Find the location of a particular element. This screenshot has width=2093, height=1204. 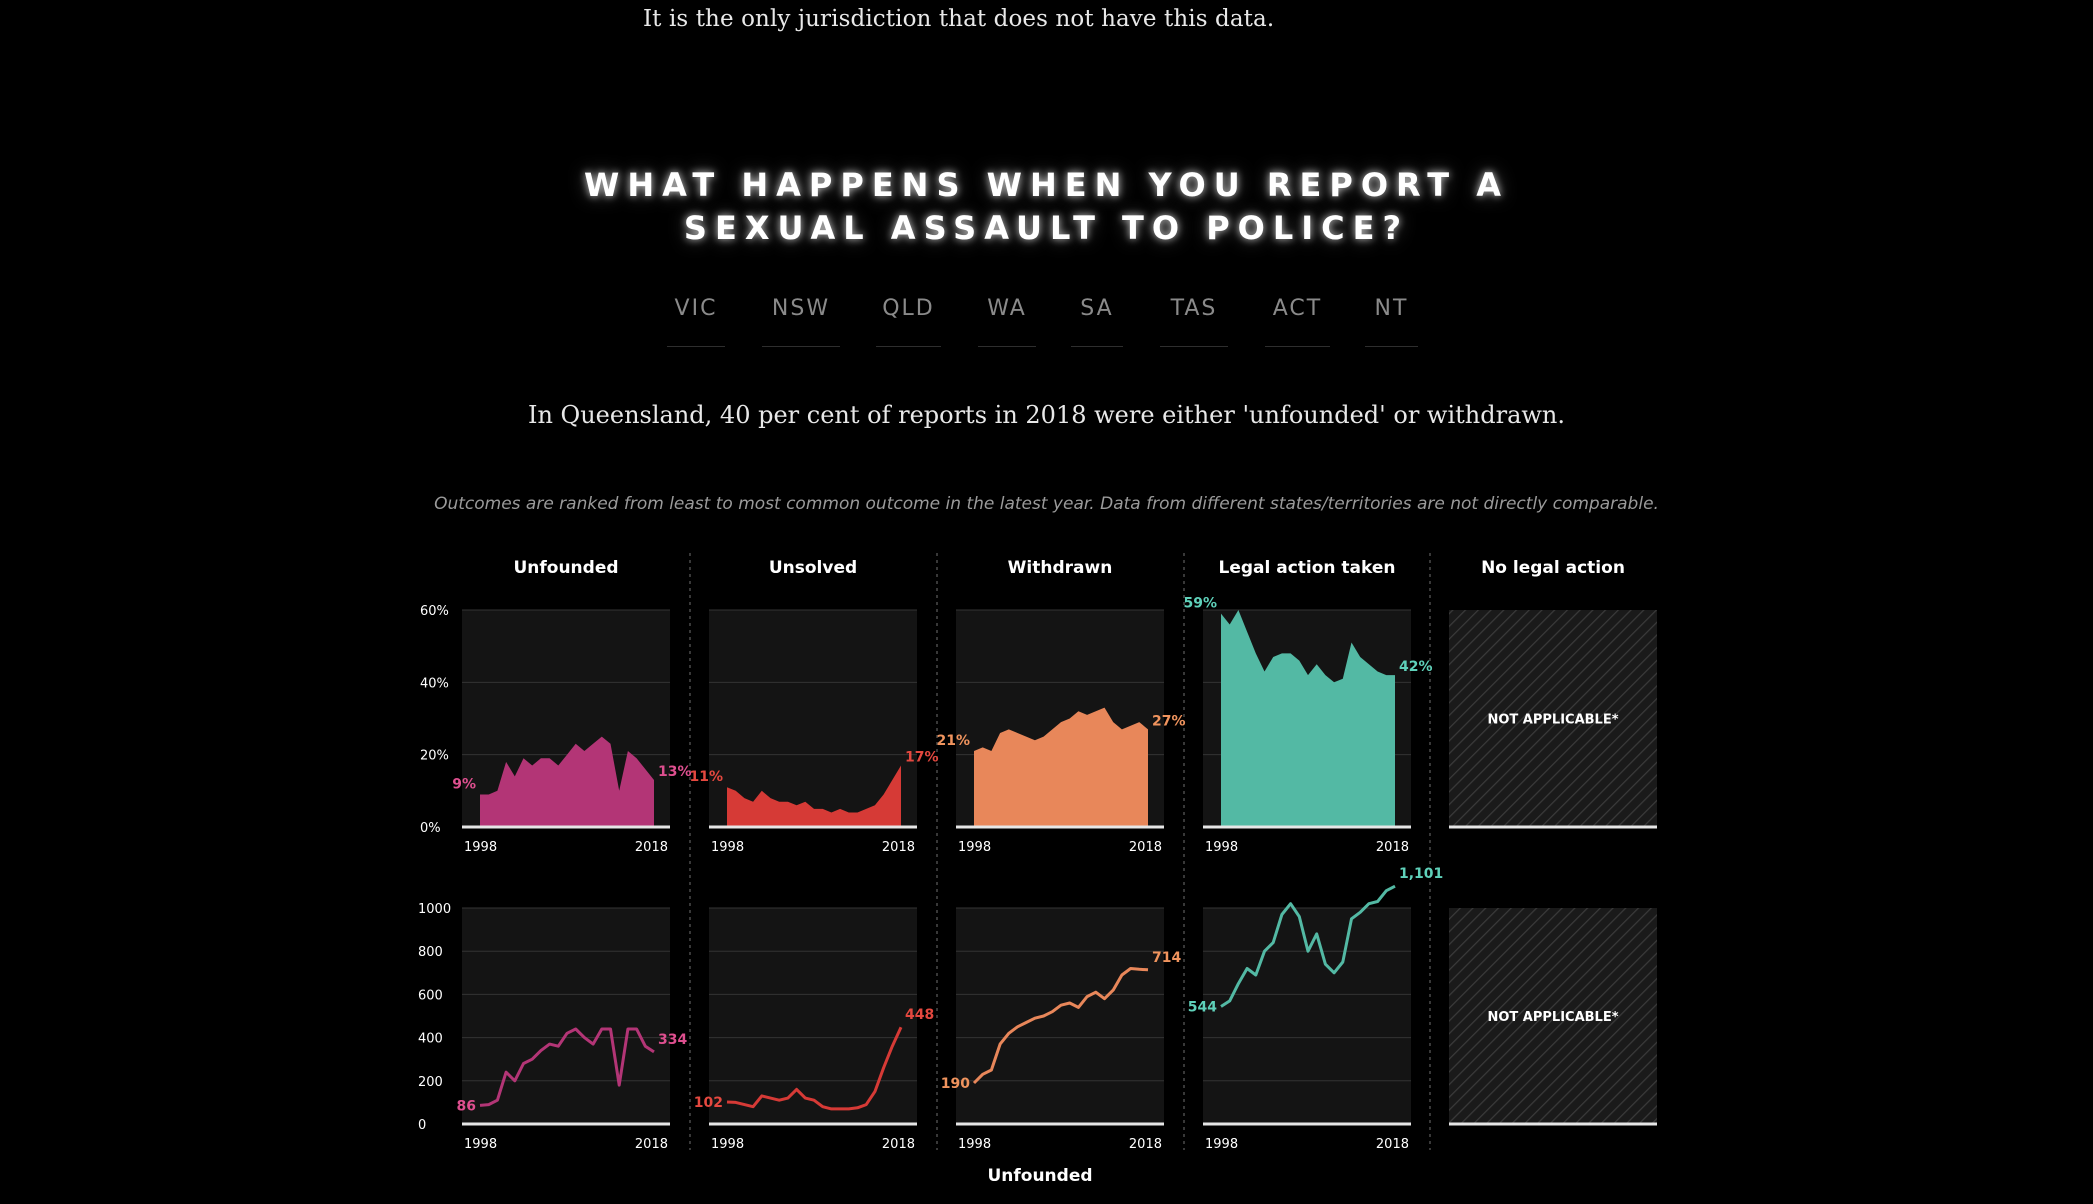

unfounded-percent-x-tick-start: 1998 is located at coordinates (480, 847).